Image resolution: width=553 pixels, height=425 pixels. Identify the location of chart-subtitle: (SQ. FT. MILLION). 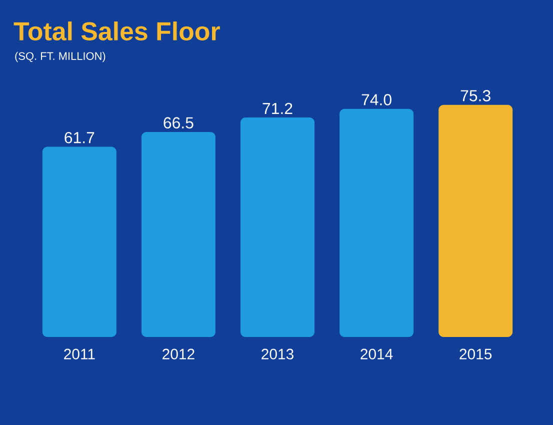
(60, 57).